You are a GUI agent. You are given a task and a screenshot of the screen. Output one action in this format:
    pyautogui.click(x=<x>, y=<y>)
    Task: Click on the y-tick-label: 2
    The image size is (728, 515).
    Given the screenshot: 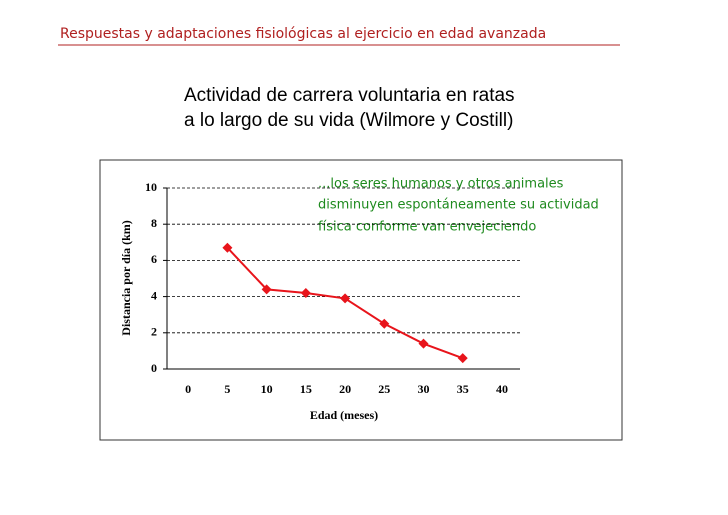 What is the action you would take?
    pyautogui.click(x=154, y=332)
    